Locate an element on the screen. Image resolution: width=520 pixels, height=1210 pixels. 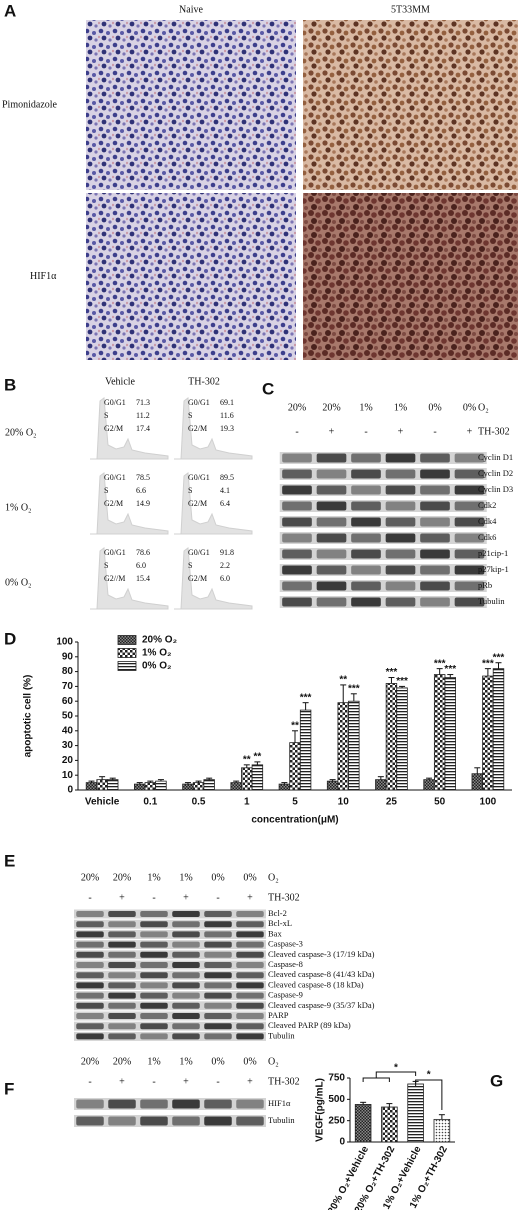
blot-label: Cdk6 is located at coordinates (487, 537).